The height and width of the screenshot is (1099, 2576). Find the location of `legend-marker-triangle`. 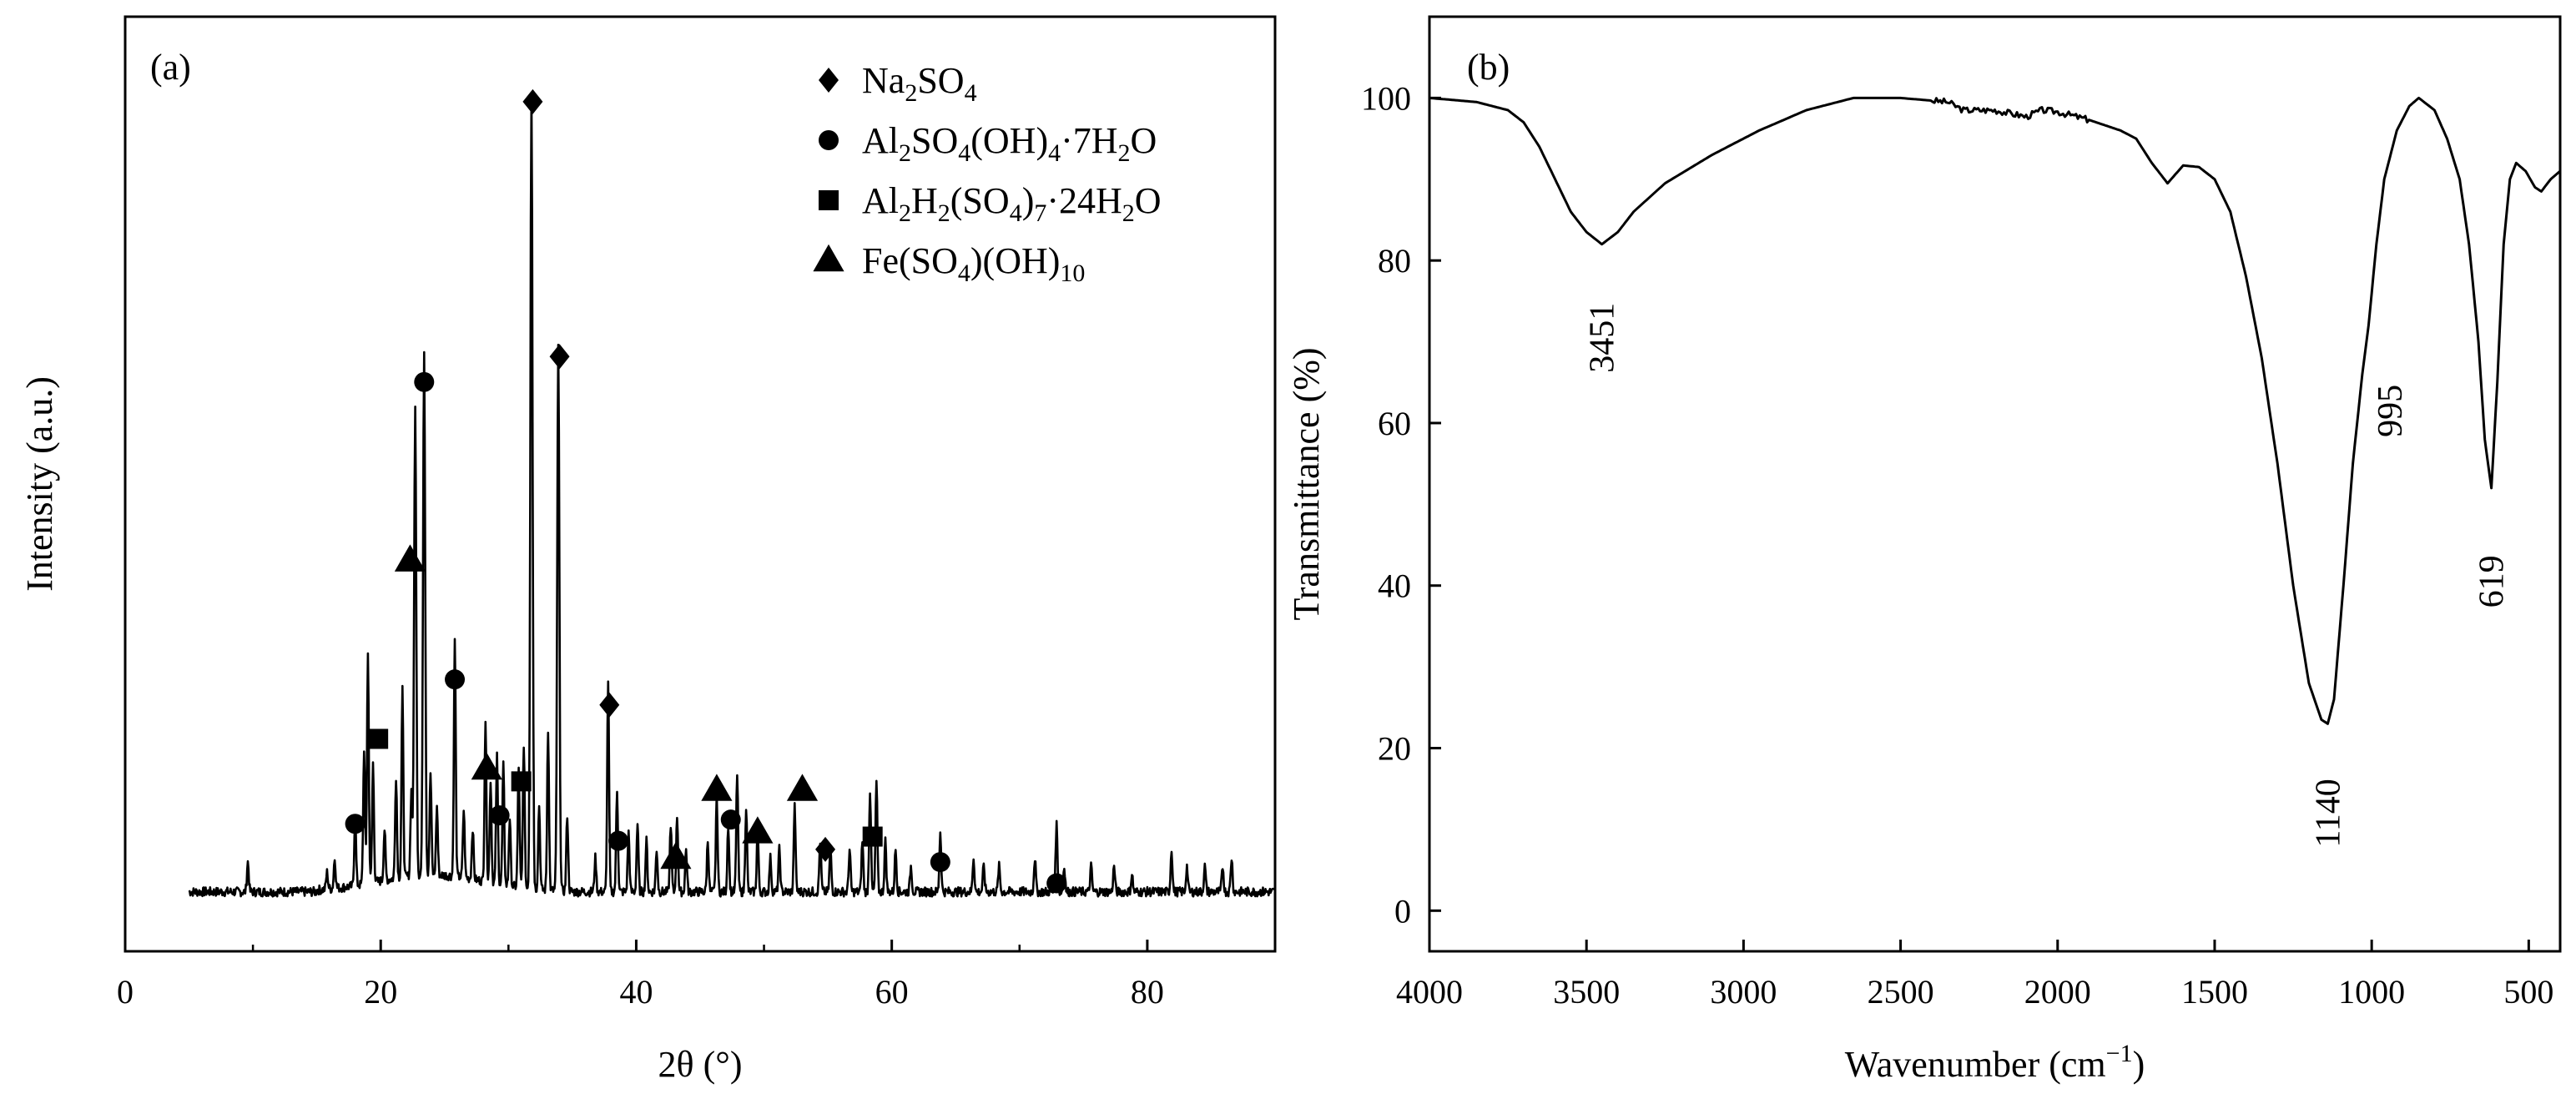

legend-marker-triangle is located at coordinates (828, 258).